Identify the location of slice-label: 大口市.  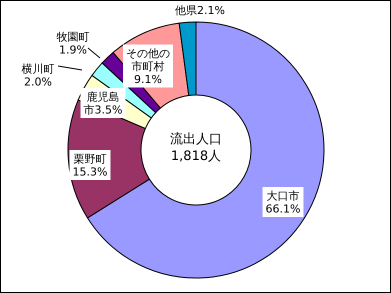
(283, 195).